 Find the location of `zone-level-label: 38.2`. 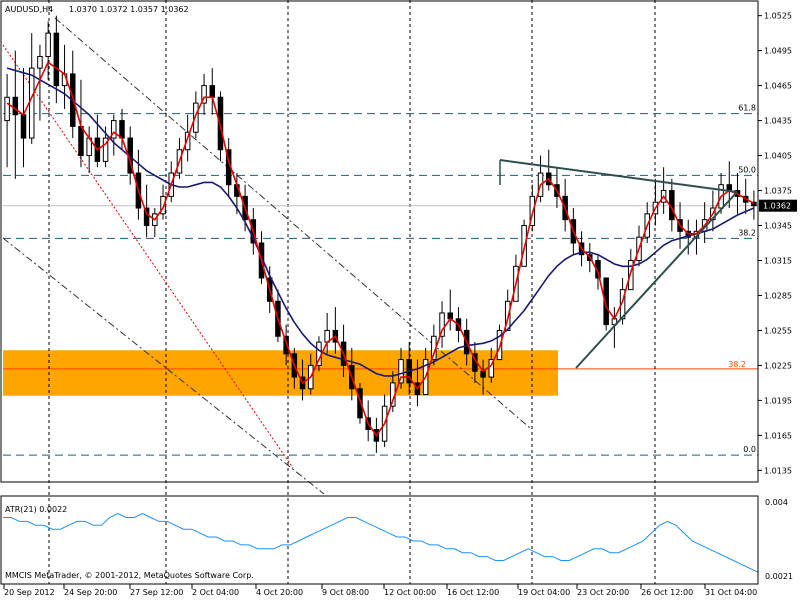

zone-level-label: 38.2 is located at coordinates (737, 364).